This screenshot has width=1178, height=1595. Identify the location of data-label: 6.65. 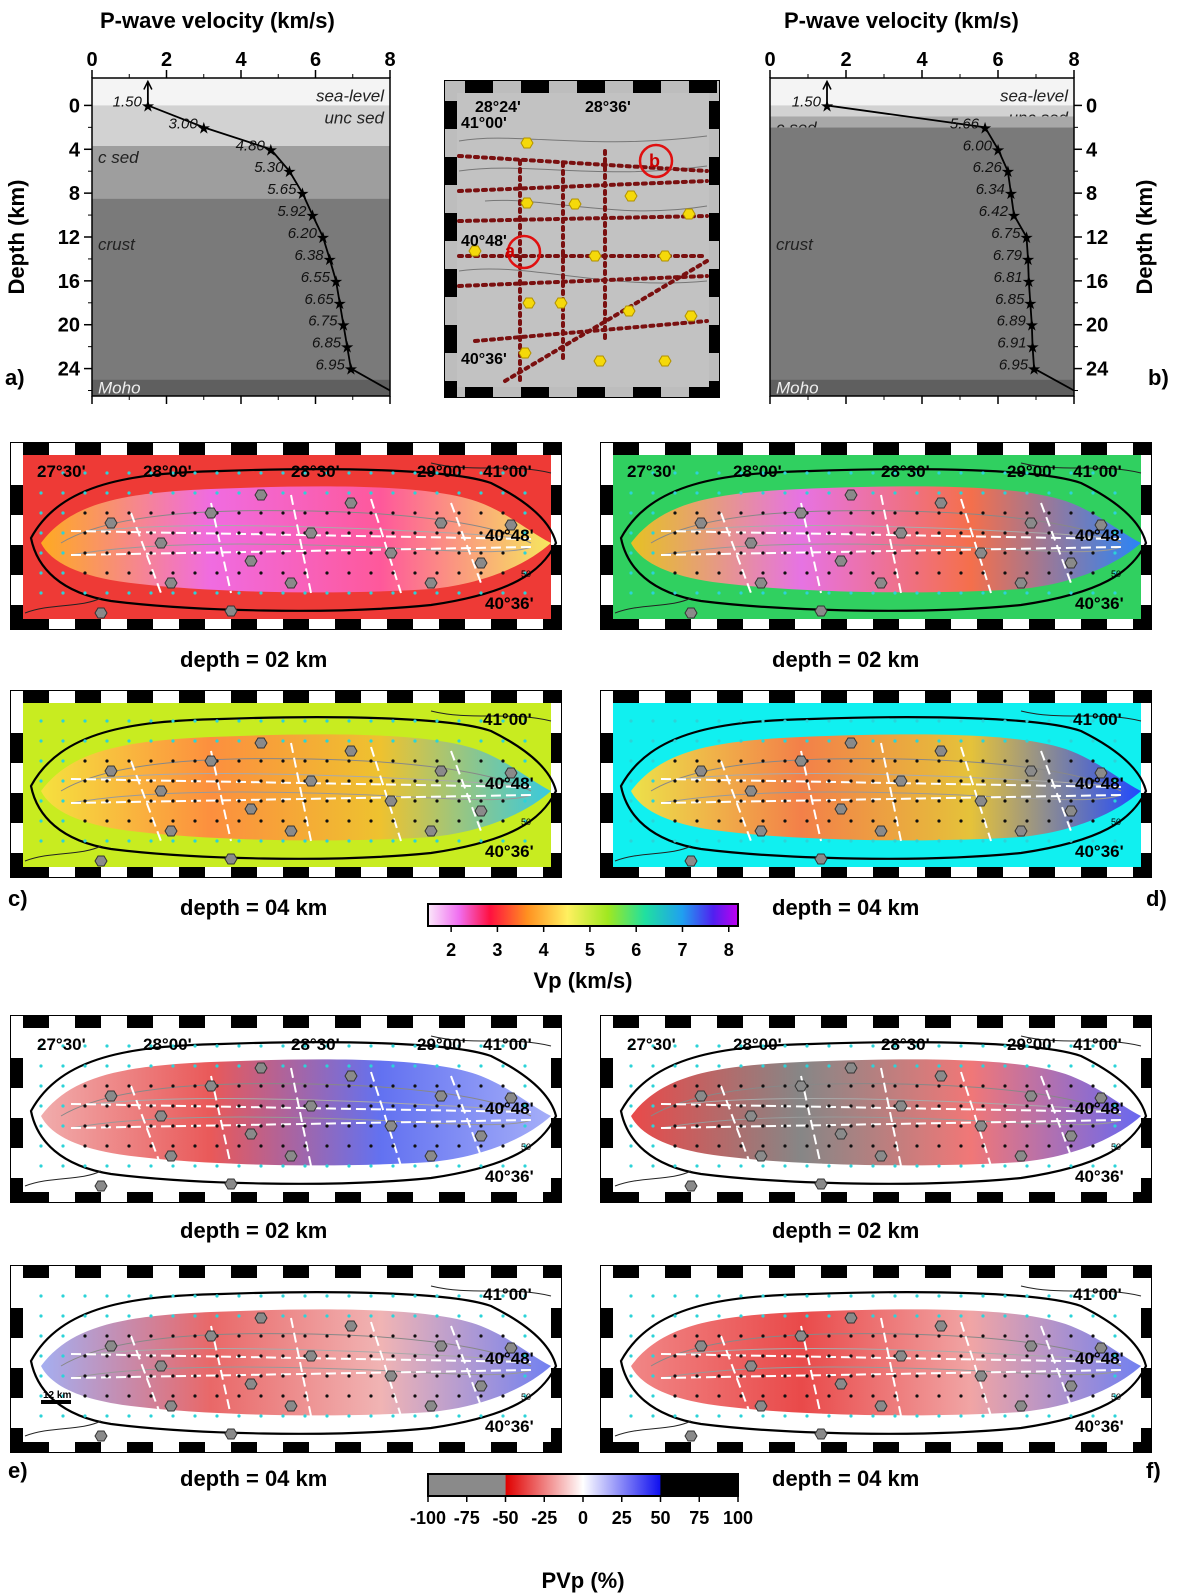
(320, 299).